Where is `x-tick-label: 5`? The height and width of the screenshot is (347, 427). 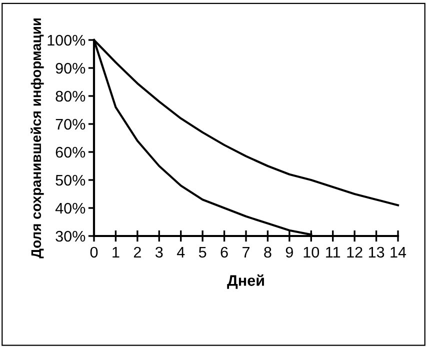
x-tick-label: 5 is located at coordinates (202, 252).